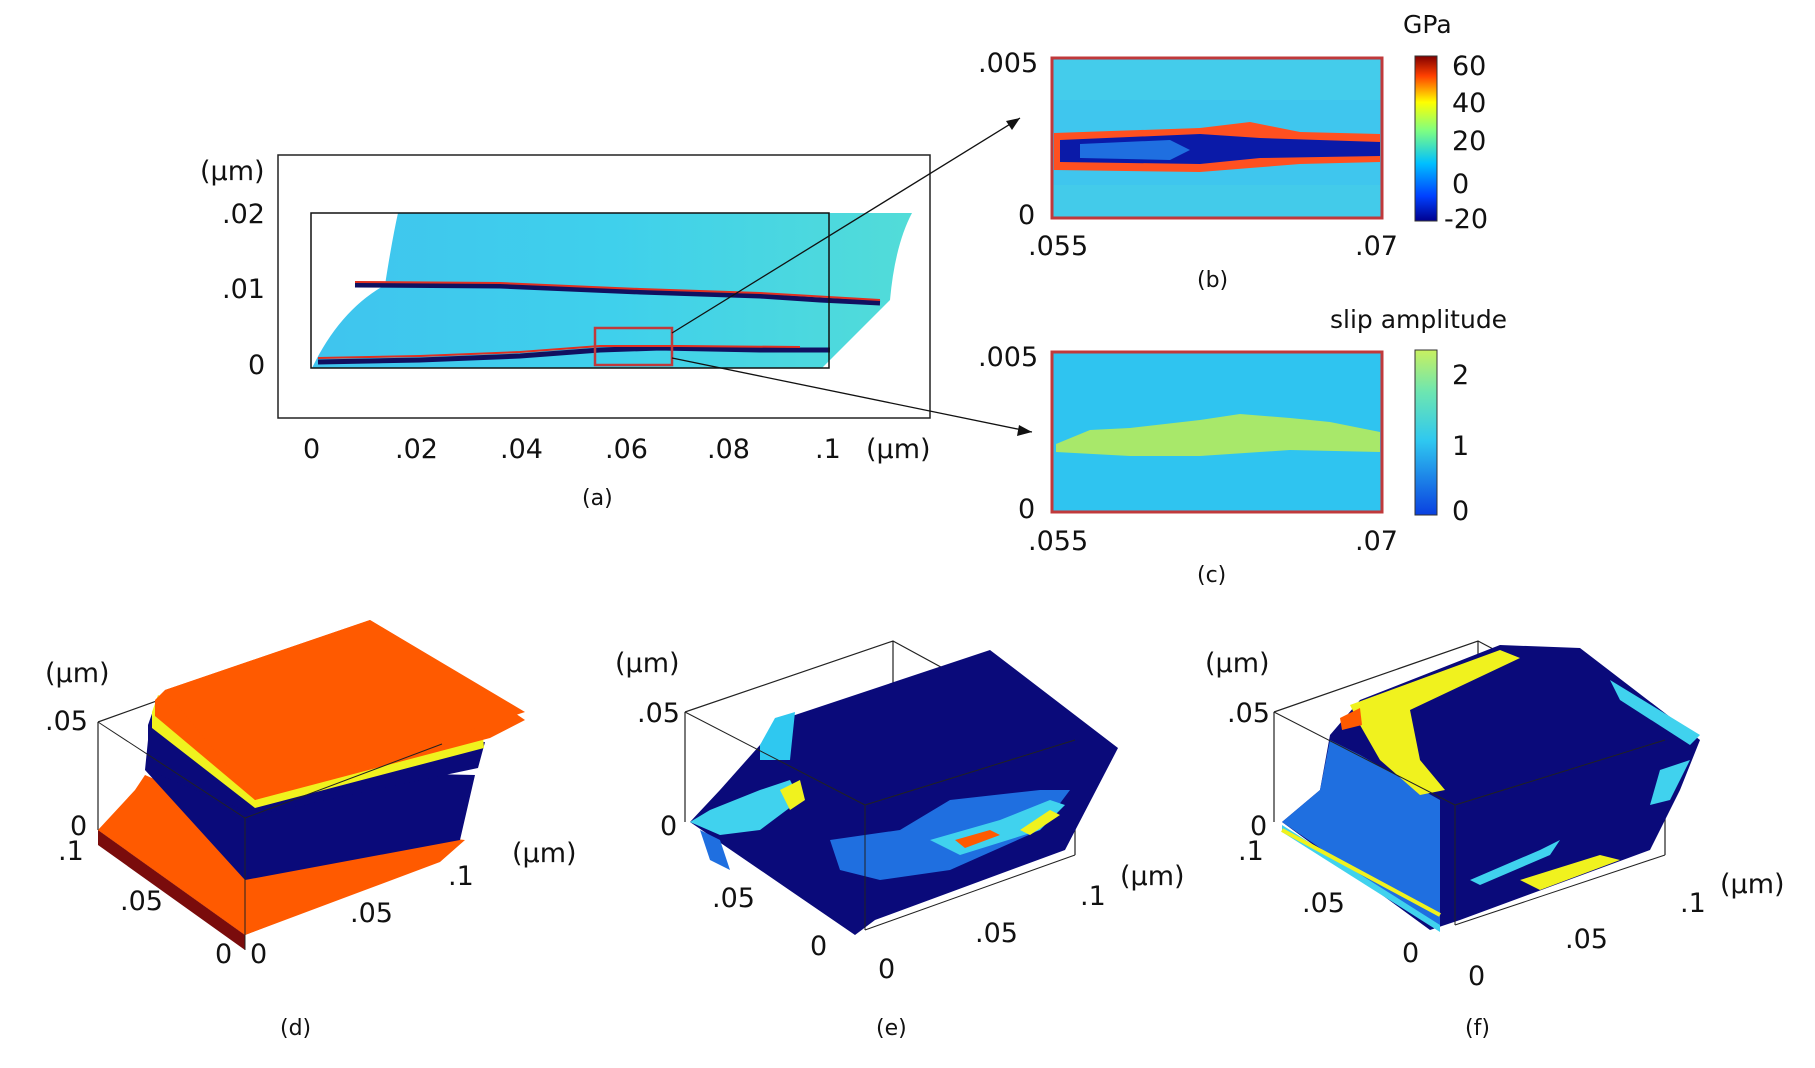 The width and height of the screenshot is (1815, 1068). Describe the element at coordinates (828, 449) in the screenshot. I see `panel-a-x-tick: .1` at that location.